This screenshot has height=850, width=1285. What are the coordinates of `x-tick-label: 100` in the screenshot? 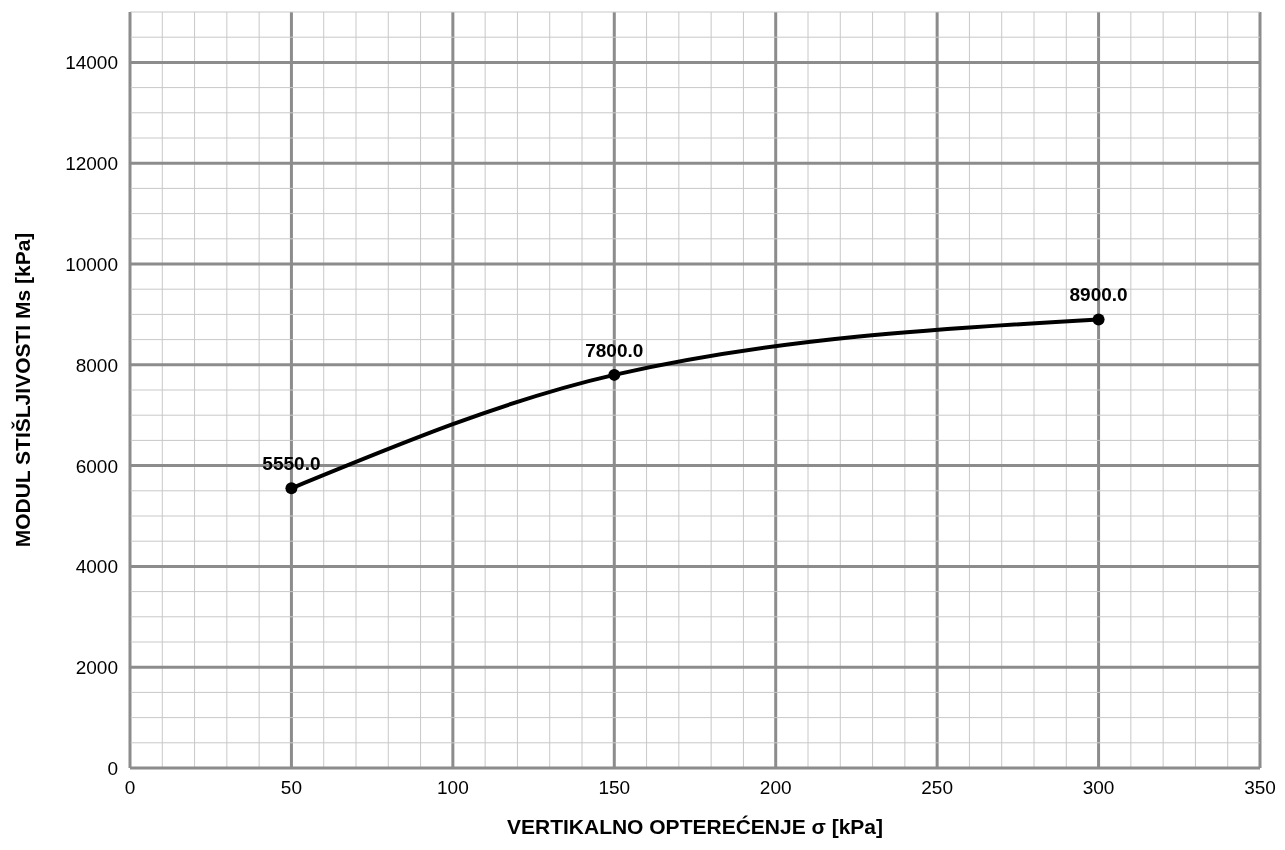 It's located at (453, 787).